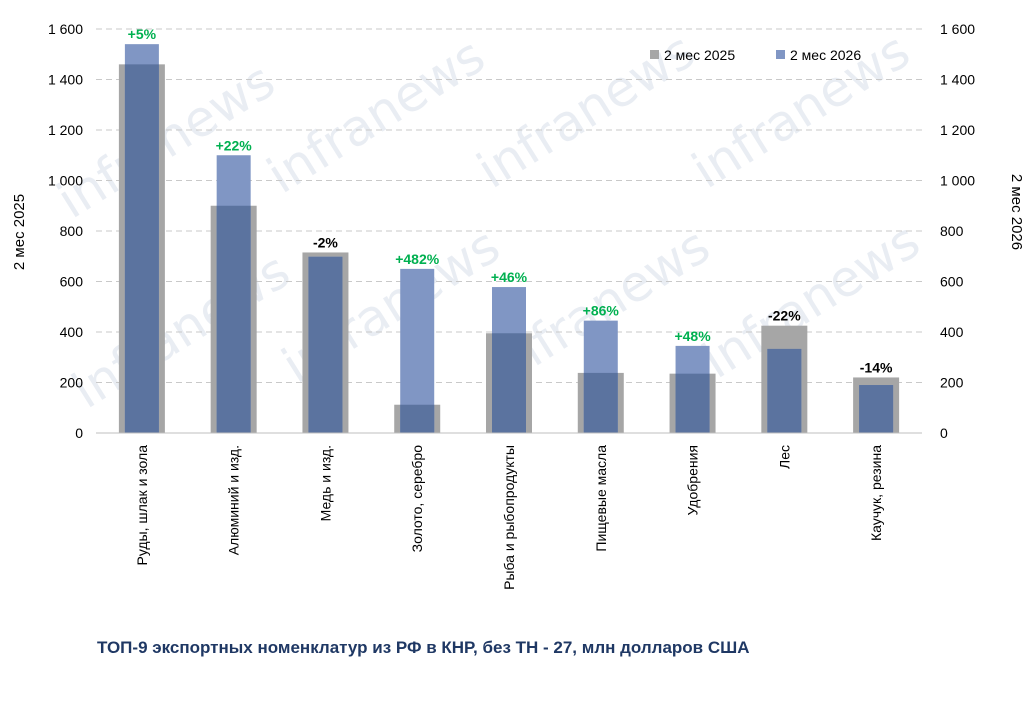 The image size is (1024, 718). Describe the element at coordinates (65, 80) in the screenshot. I see `y-tick-left: 1 400` at that location.